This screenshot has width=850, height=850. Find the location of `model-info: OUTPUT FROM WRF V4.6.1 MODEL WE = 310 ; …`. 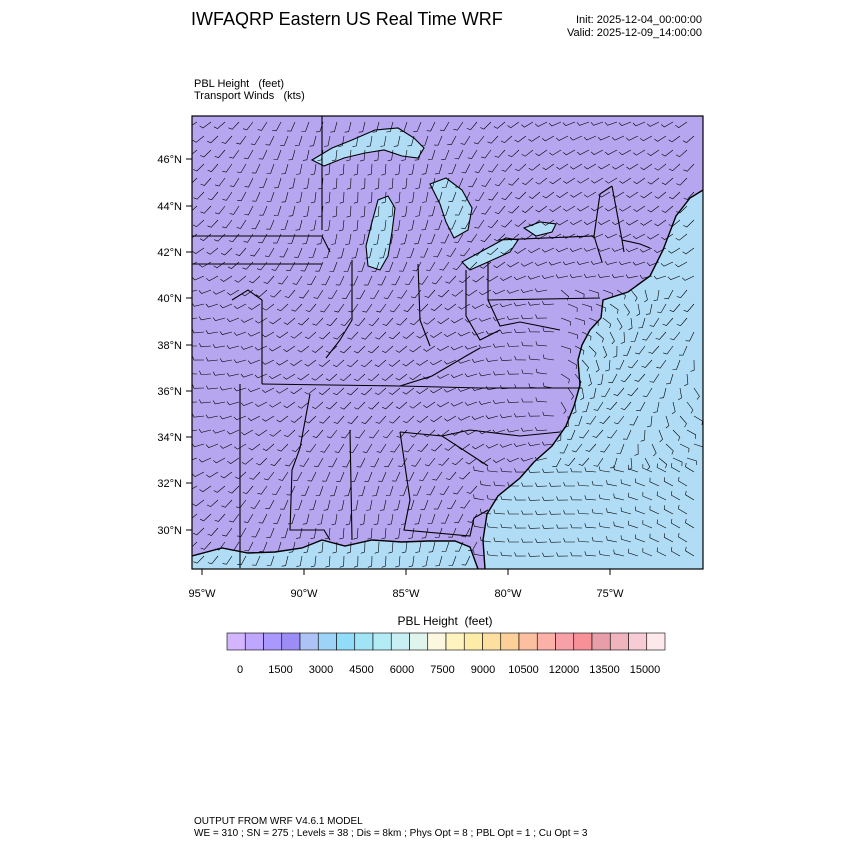

model-info: OUTPUT FROM WRF V4.6.1 MODEL WE = 310 ; … is located at coordinates (390, 828).